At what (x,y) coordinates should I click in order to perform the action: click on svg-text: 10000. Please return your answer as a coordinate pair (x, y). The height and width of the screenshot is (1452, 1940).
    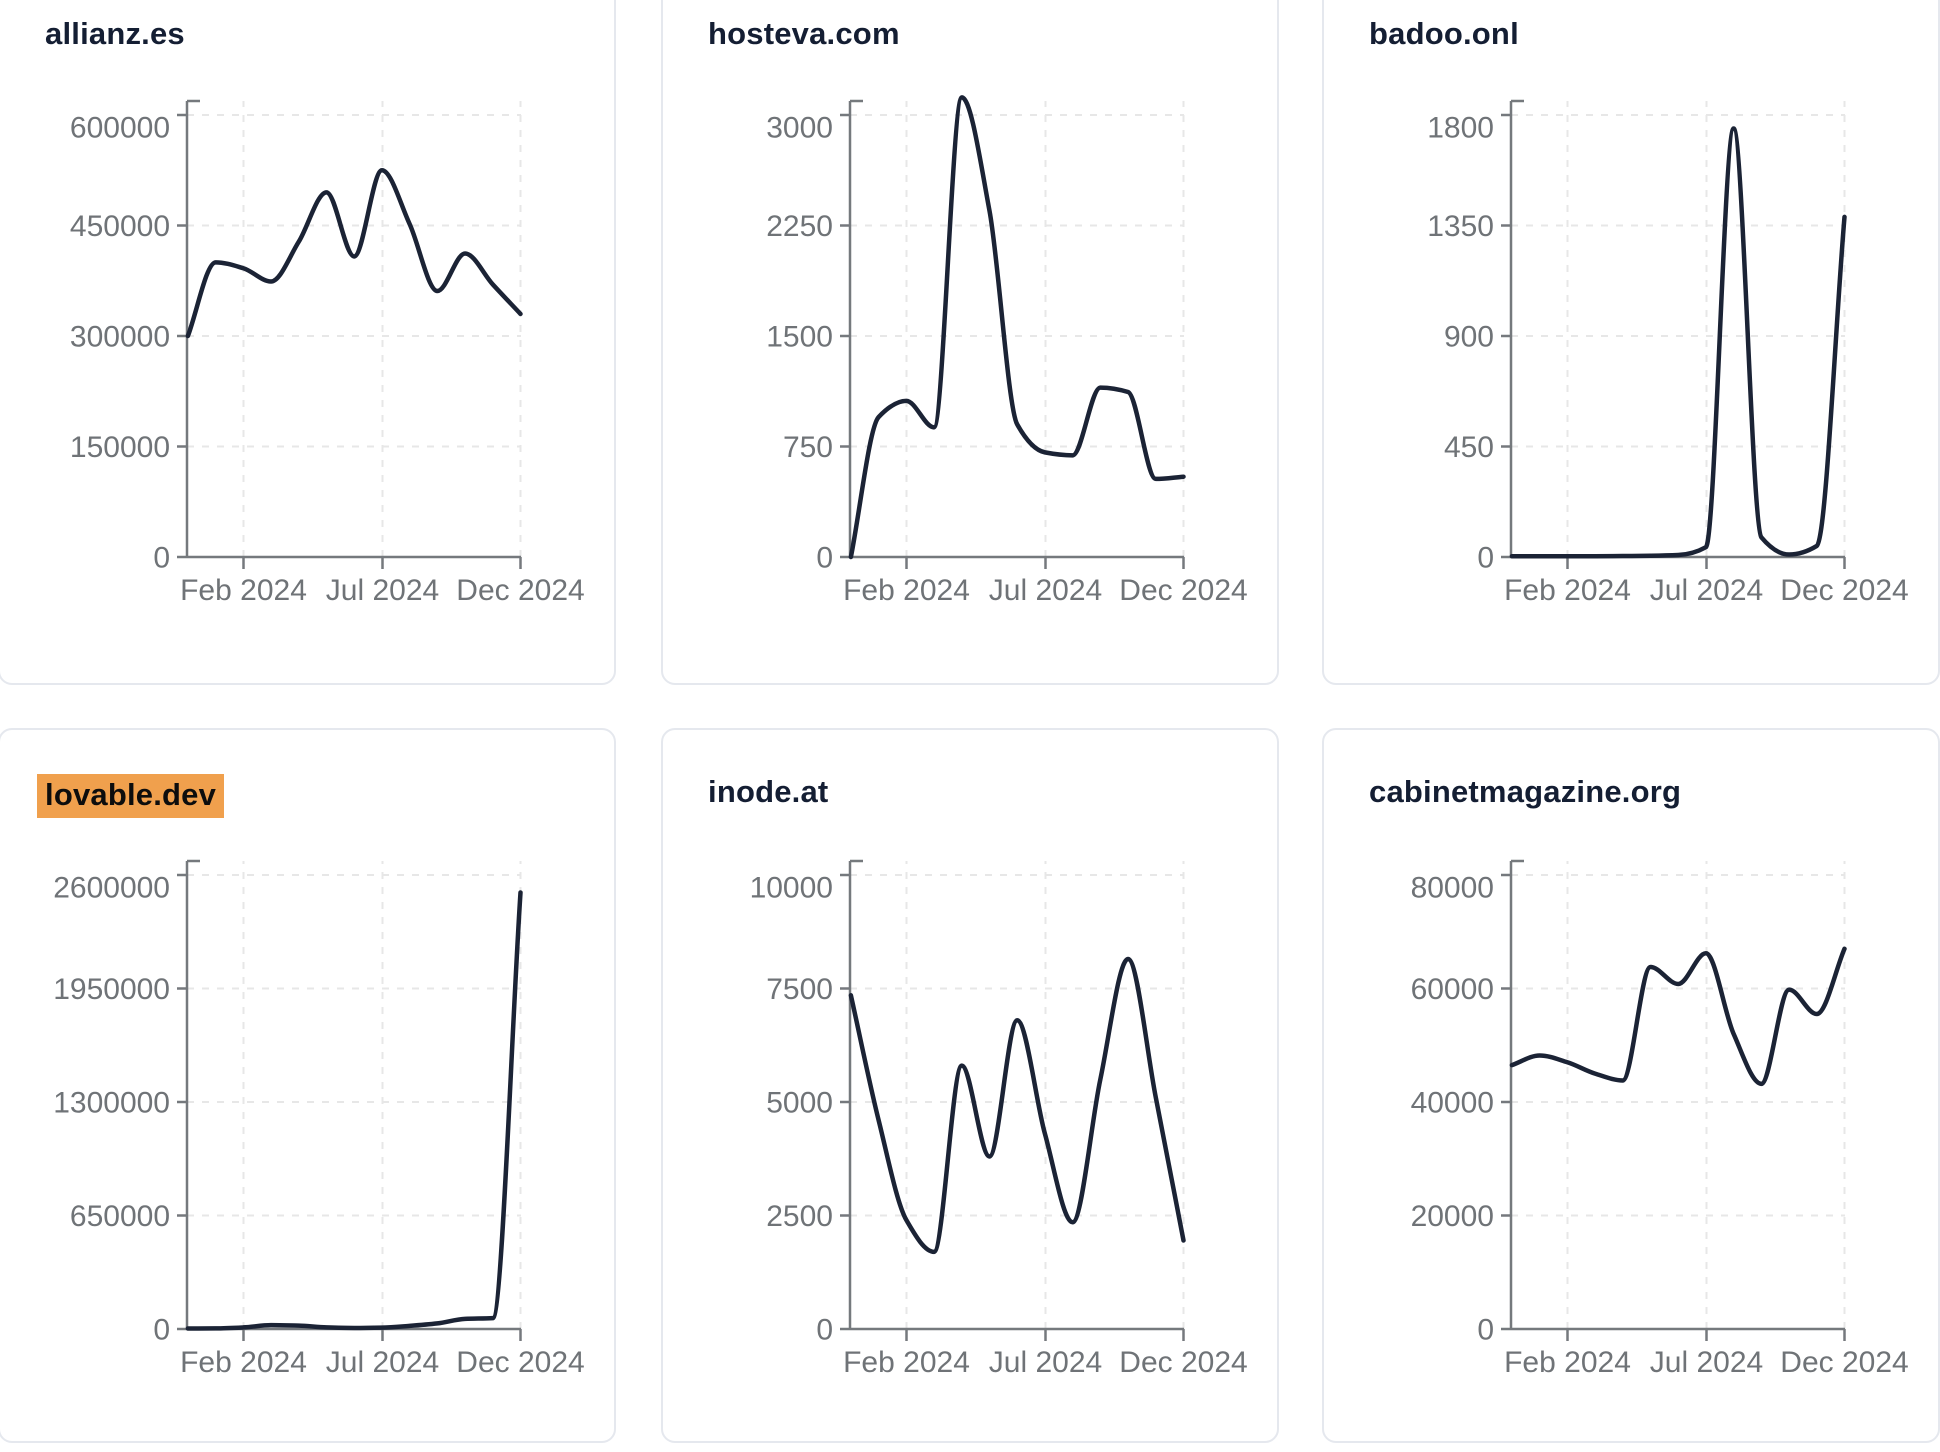
    Looking at the image, I should click on (791, 888).